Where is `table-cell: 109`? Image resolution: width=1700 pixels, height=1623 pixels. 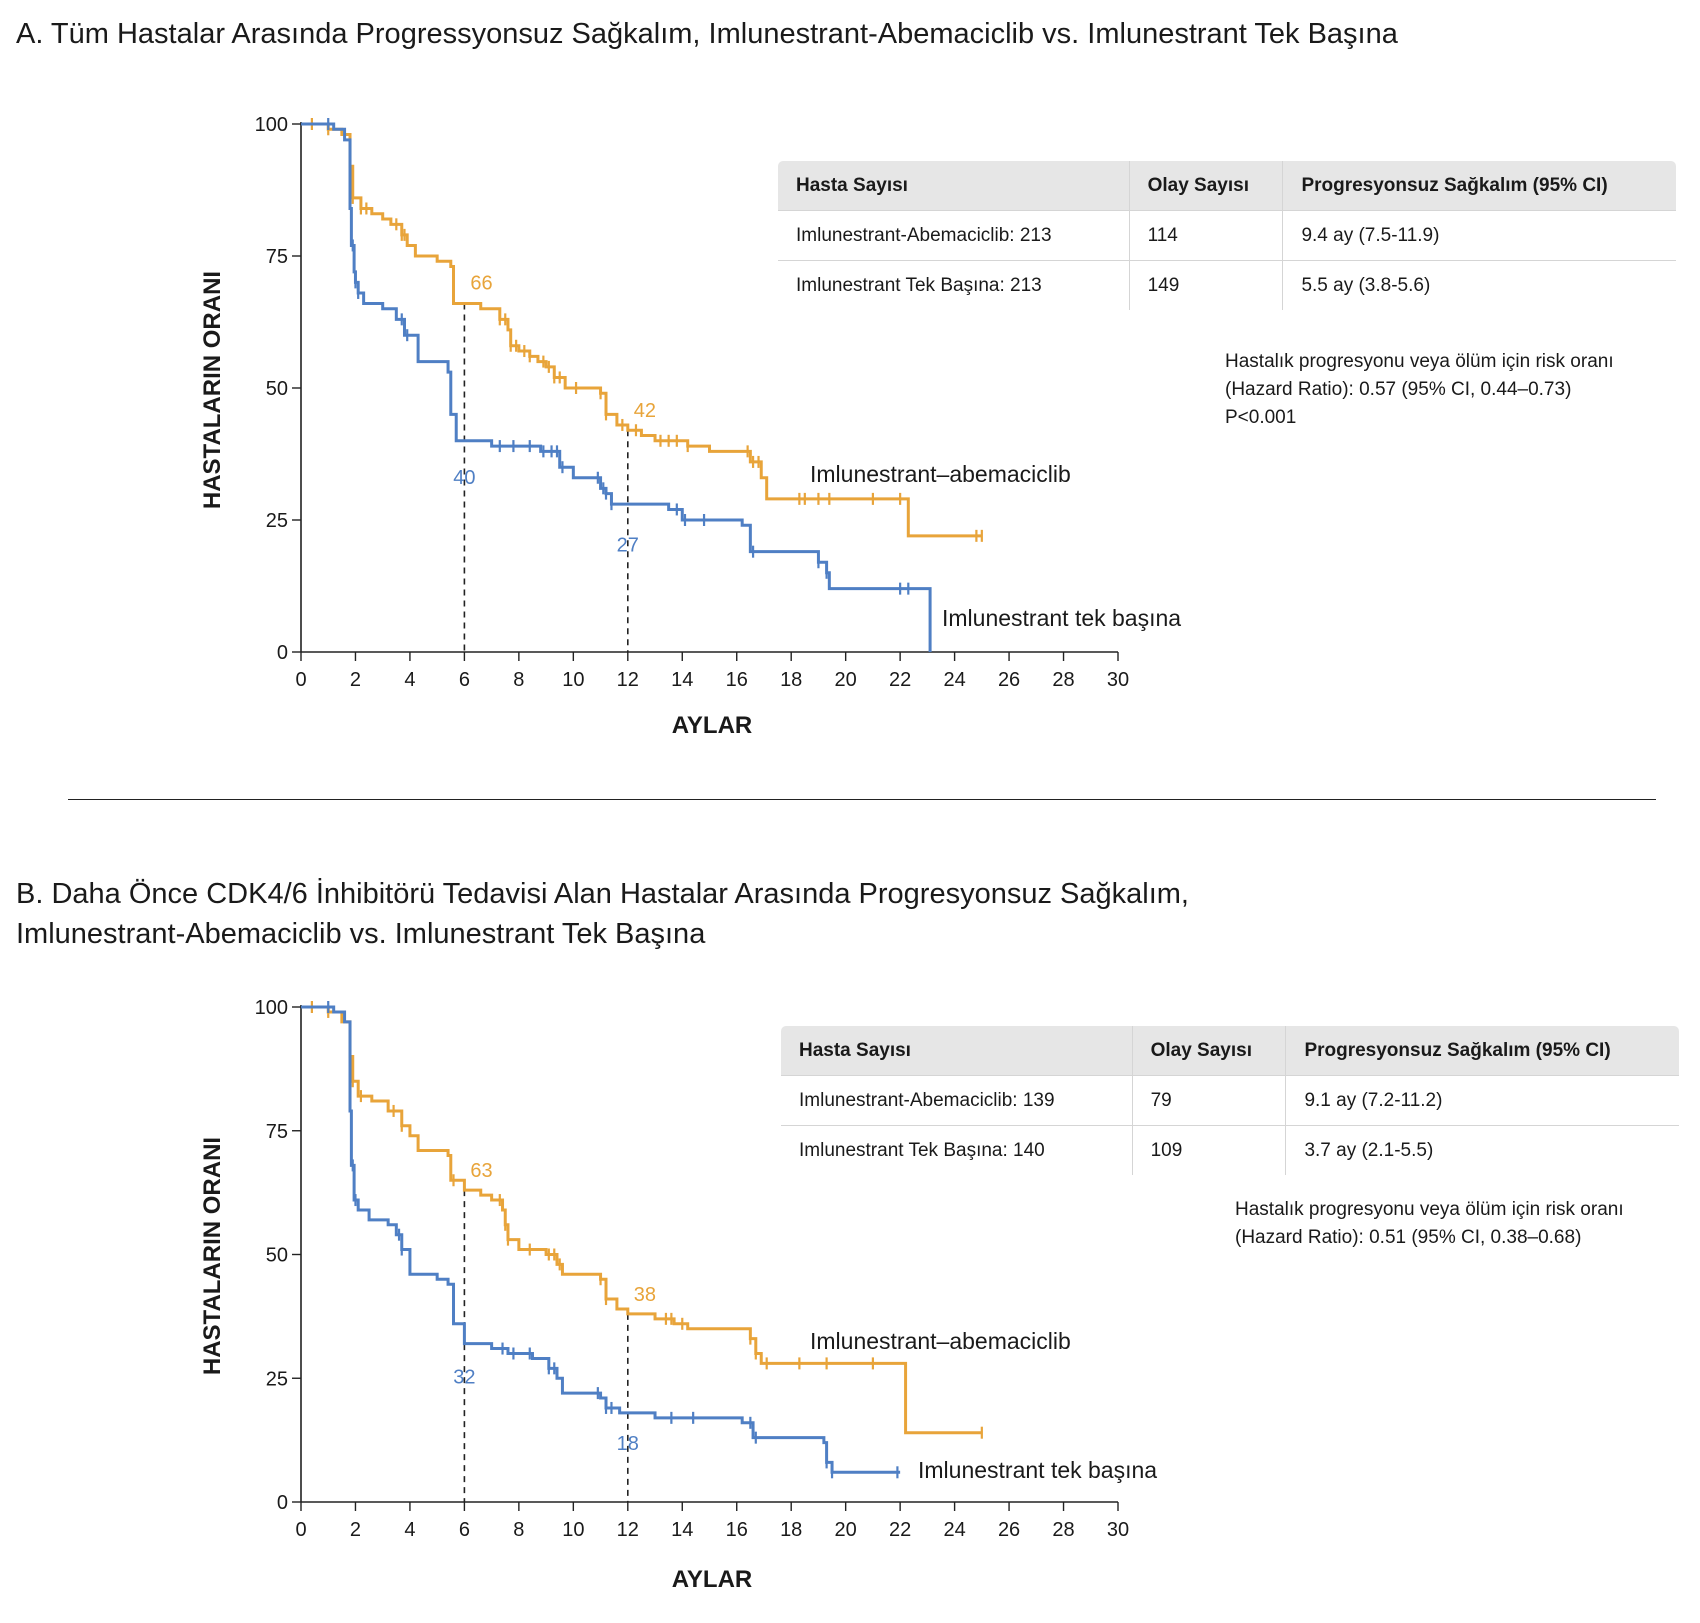
table-cell: 109 is located at coordinates (1208, 1150).